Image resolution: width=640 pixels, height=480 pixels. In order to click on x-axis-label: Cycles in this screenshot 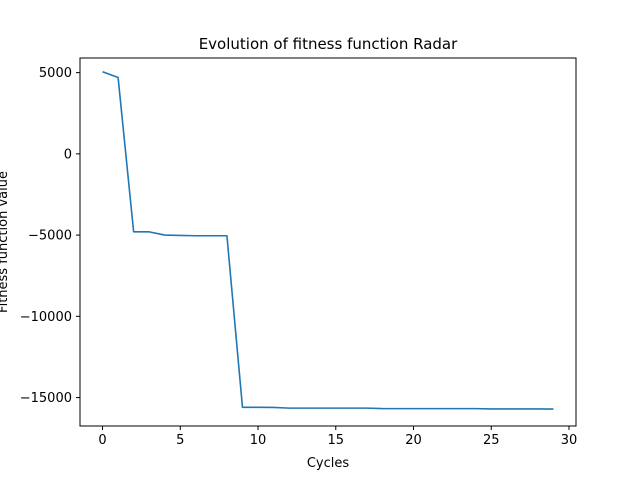, I will do `click(328, 463)`.